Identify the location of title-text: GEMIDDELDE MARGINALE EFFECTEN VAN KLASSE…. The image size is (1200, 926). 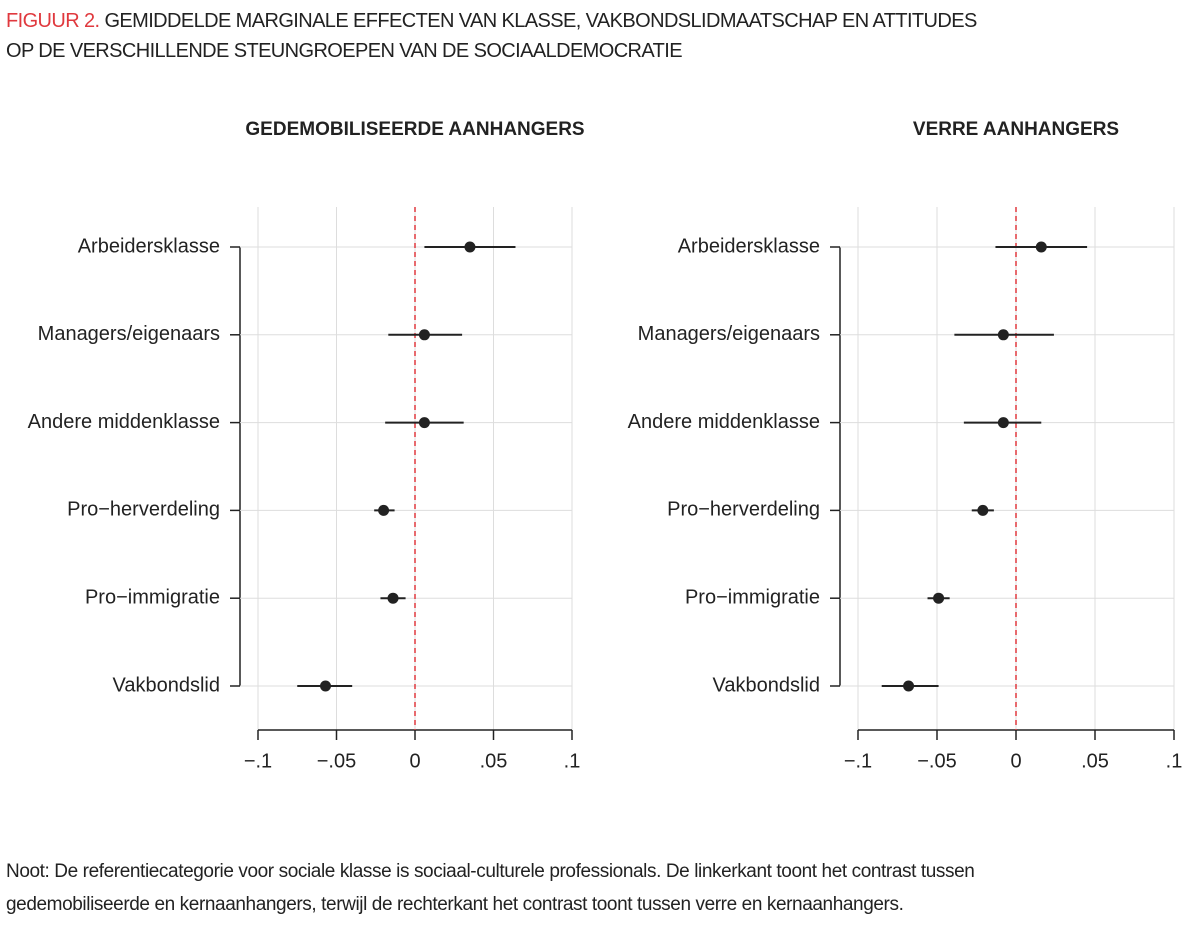
(540, 21).